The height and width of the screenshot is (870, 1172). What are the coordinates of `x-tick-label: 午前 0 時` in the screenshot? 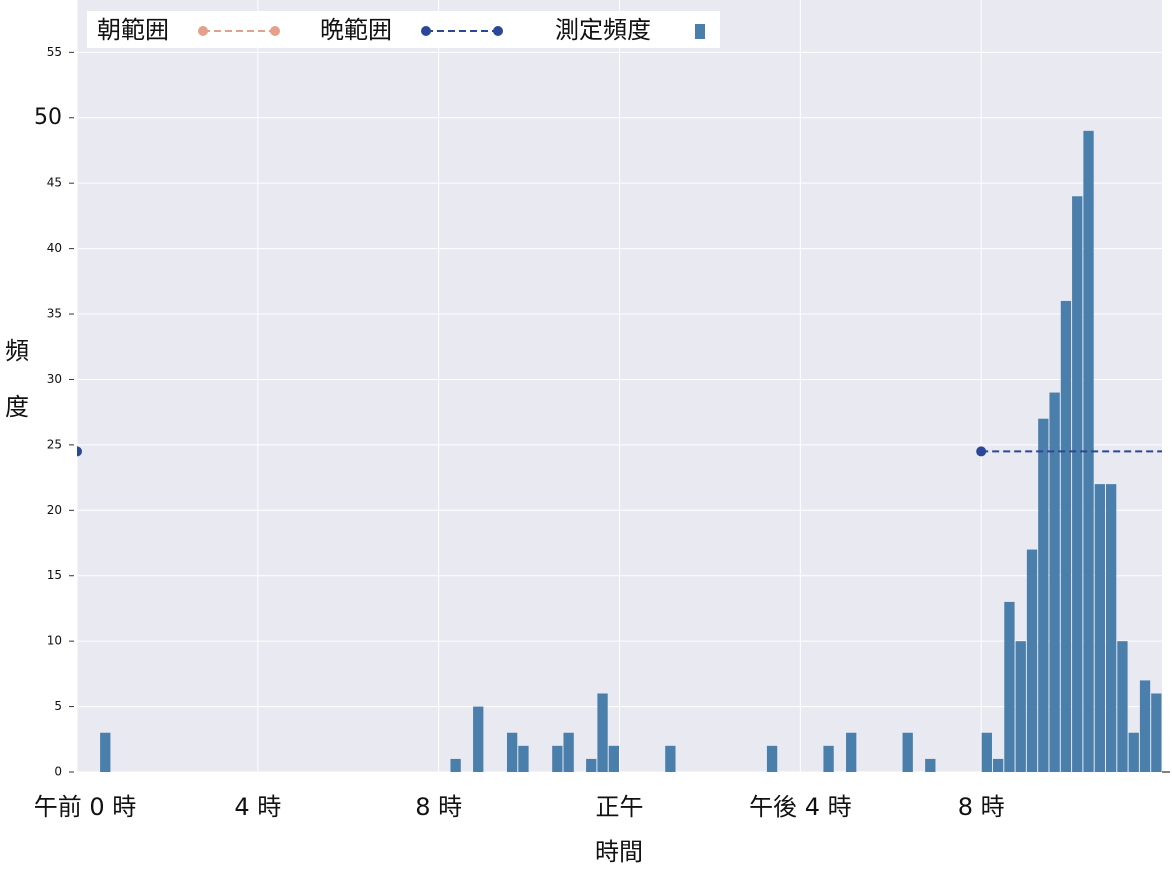 It's located at (85, 807).